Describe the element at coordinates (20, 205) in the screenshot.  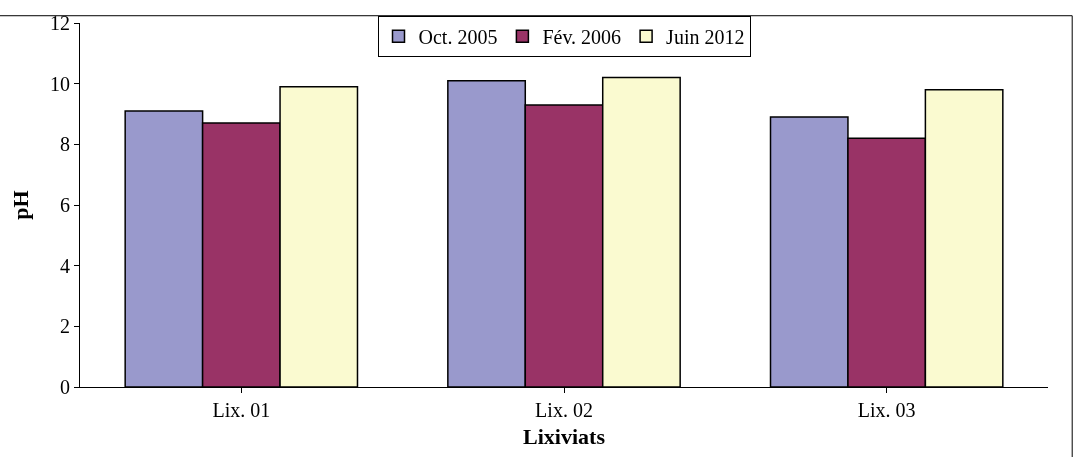
I see `y-axis-title: pH` at that location.